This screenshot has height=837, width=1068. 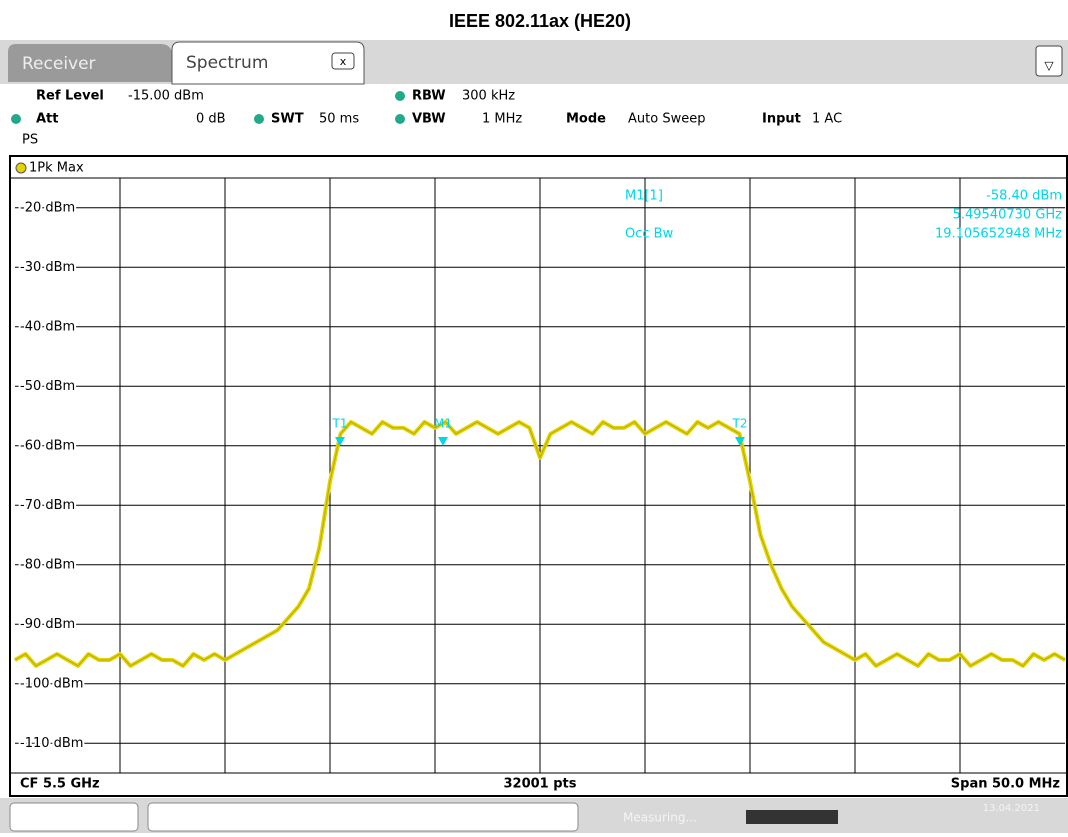 I want to click on setting-value: 300 kHz, so click(x=488, y=96).